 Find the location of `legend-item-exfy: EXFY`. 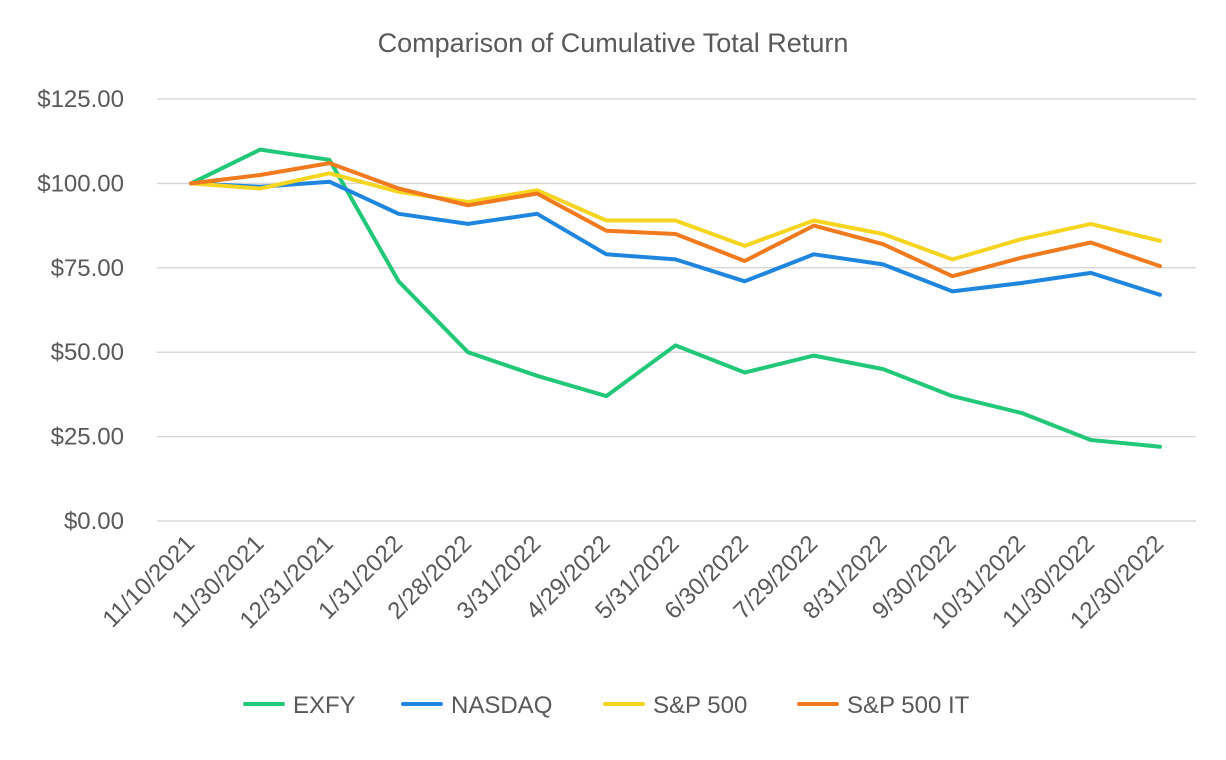

legend-item-exfy: EXFY is located at coordinates (299, 705).